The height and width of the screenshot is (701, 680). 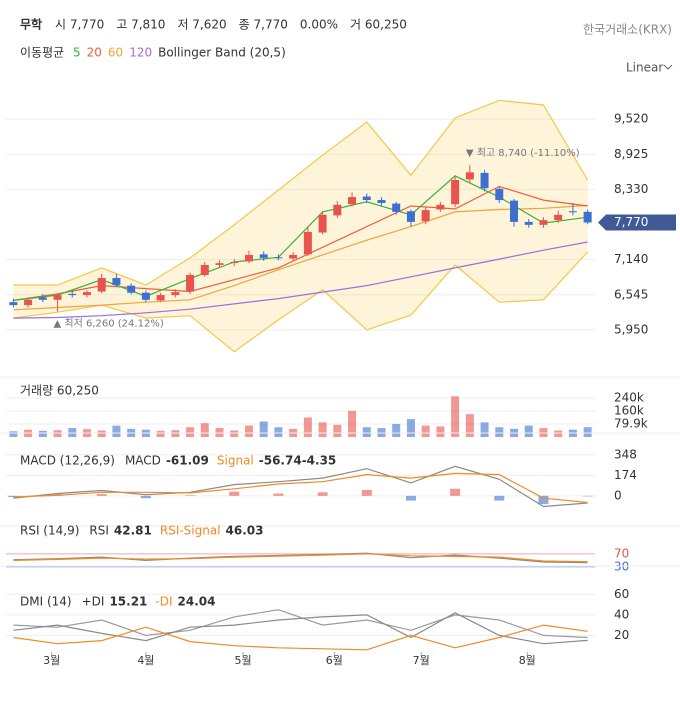 I want to click on legend-entry: Bollinger Band (20,5), so click(x=222, y=53).